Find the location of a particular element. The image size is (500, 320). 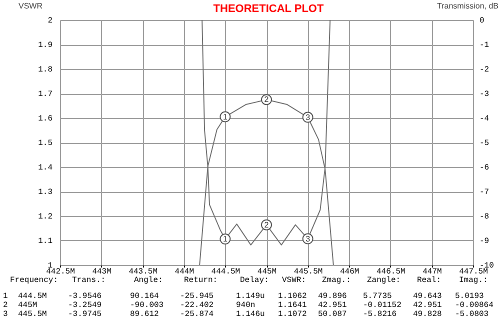

text: -25.874 is located at coordinates (197, 314).